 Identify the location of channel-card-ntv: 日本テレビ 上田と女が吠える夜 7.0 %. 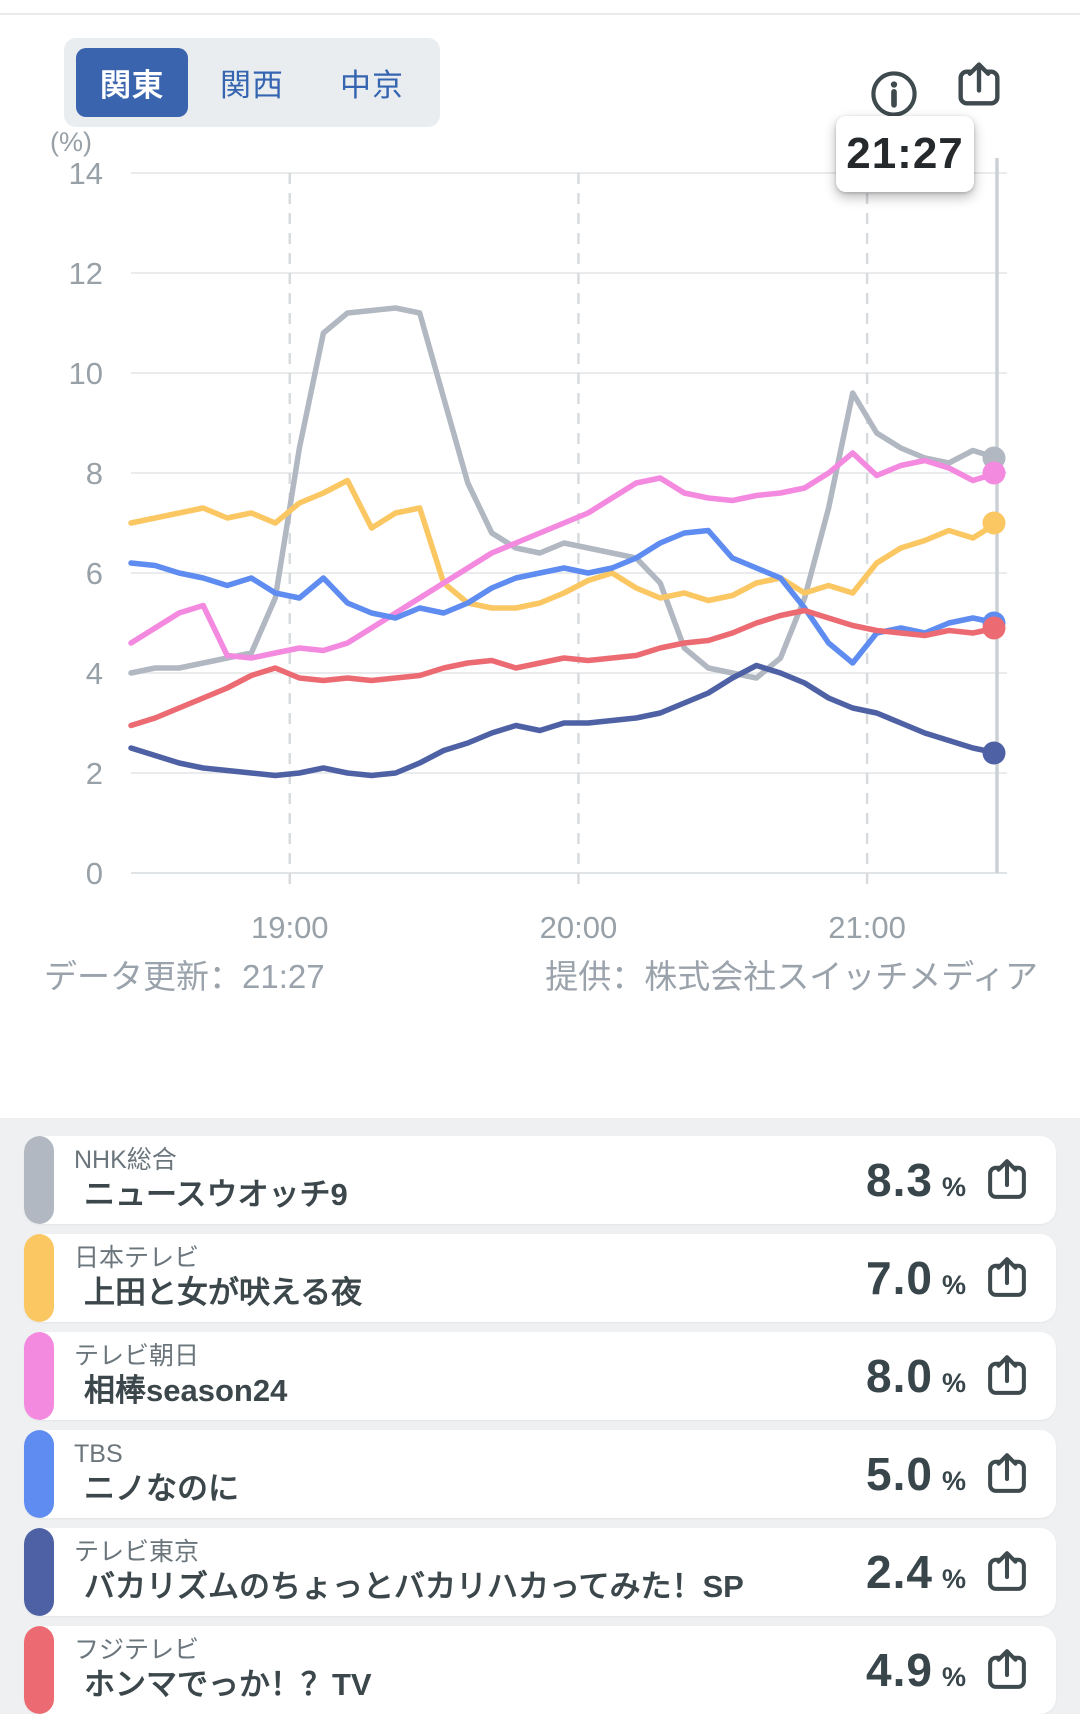
(540, 1278).